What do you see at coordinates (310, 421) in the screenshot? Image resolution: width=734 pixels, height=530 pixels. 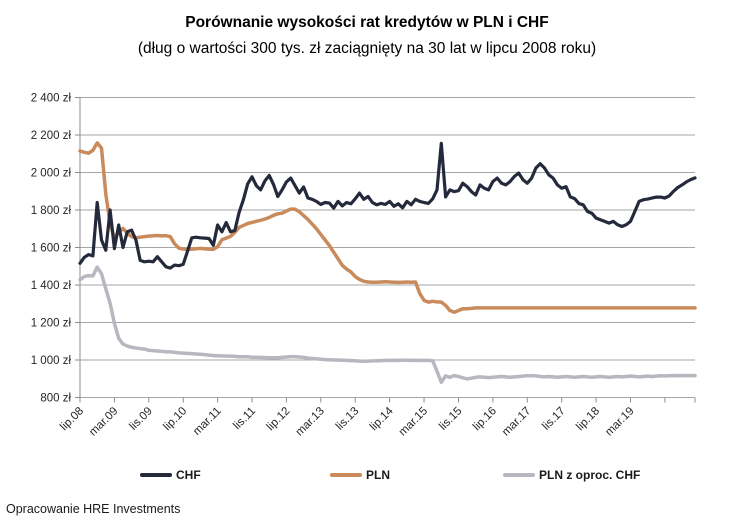 I see `x-axis-tick-label: mar.13` at bounding box center [310, 421].